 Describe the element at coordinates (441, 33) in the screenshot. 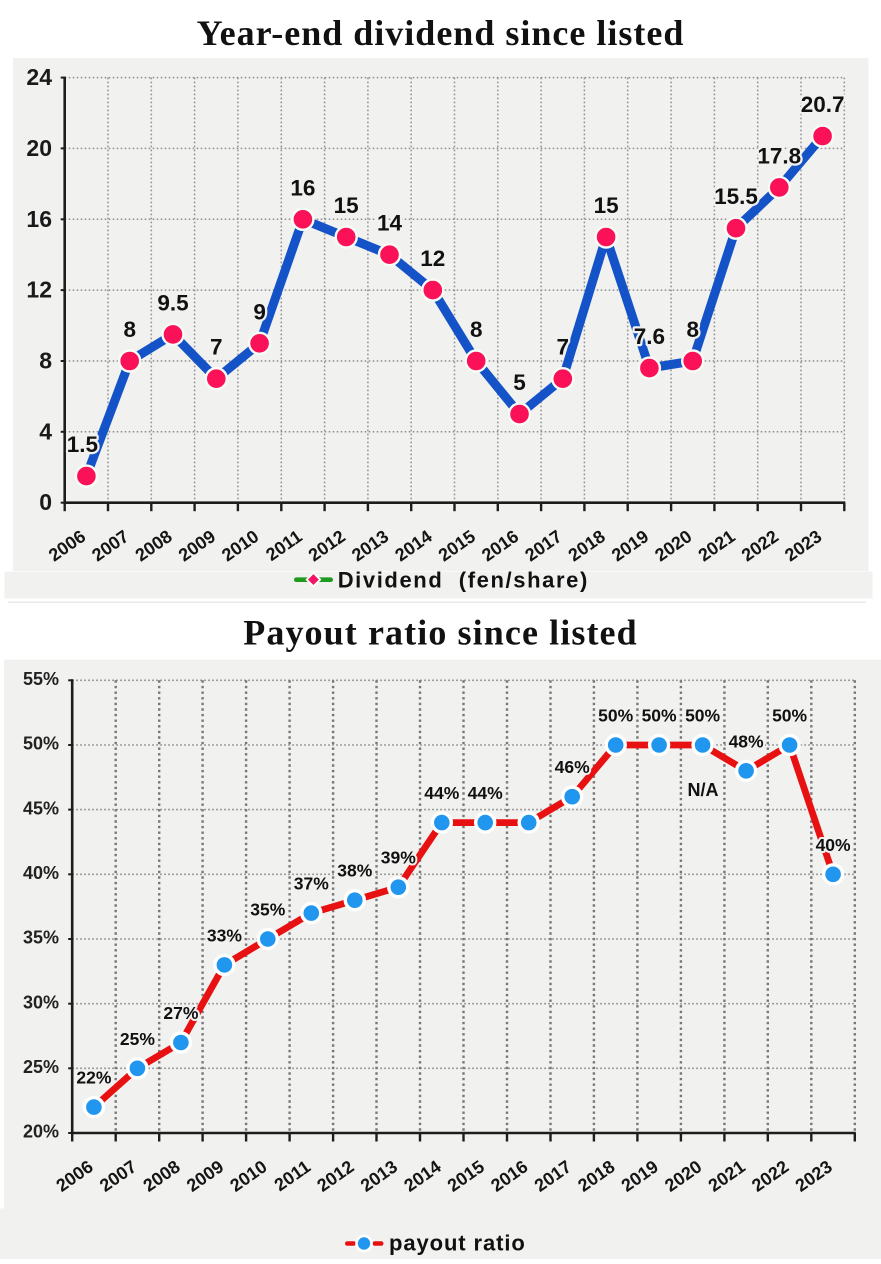

I see `svg-text: Year-end dividend since listed` at that location.